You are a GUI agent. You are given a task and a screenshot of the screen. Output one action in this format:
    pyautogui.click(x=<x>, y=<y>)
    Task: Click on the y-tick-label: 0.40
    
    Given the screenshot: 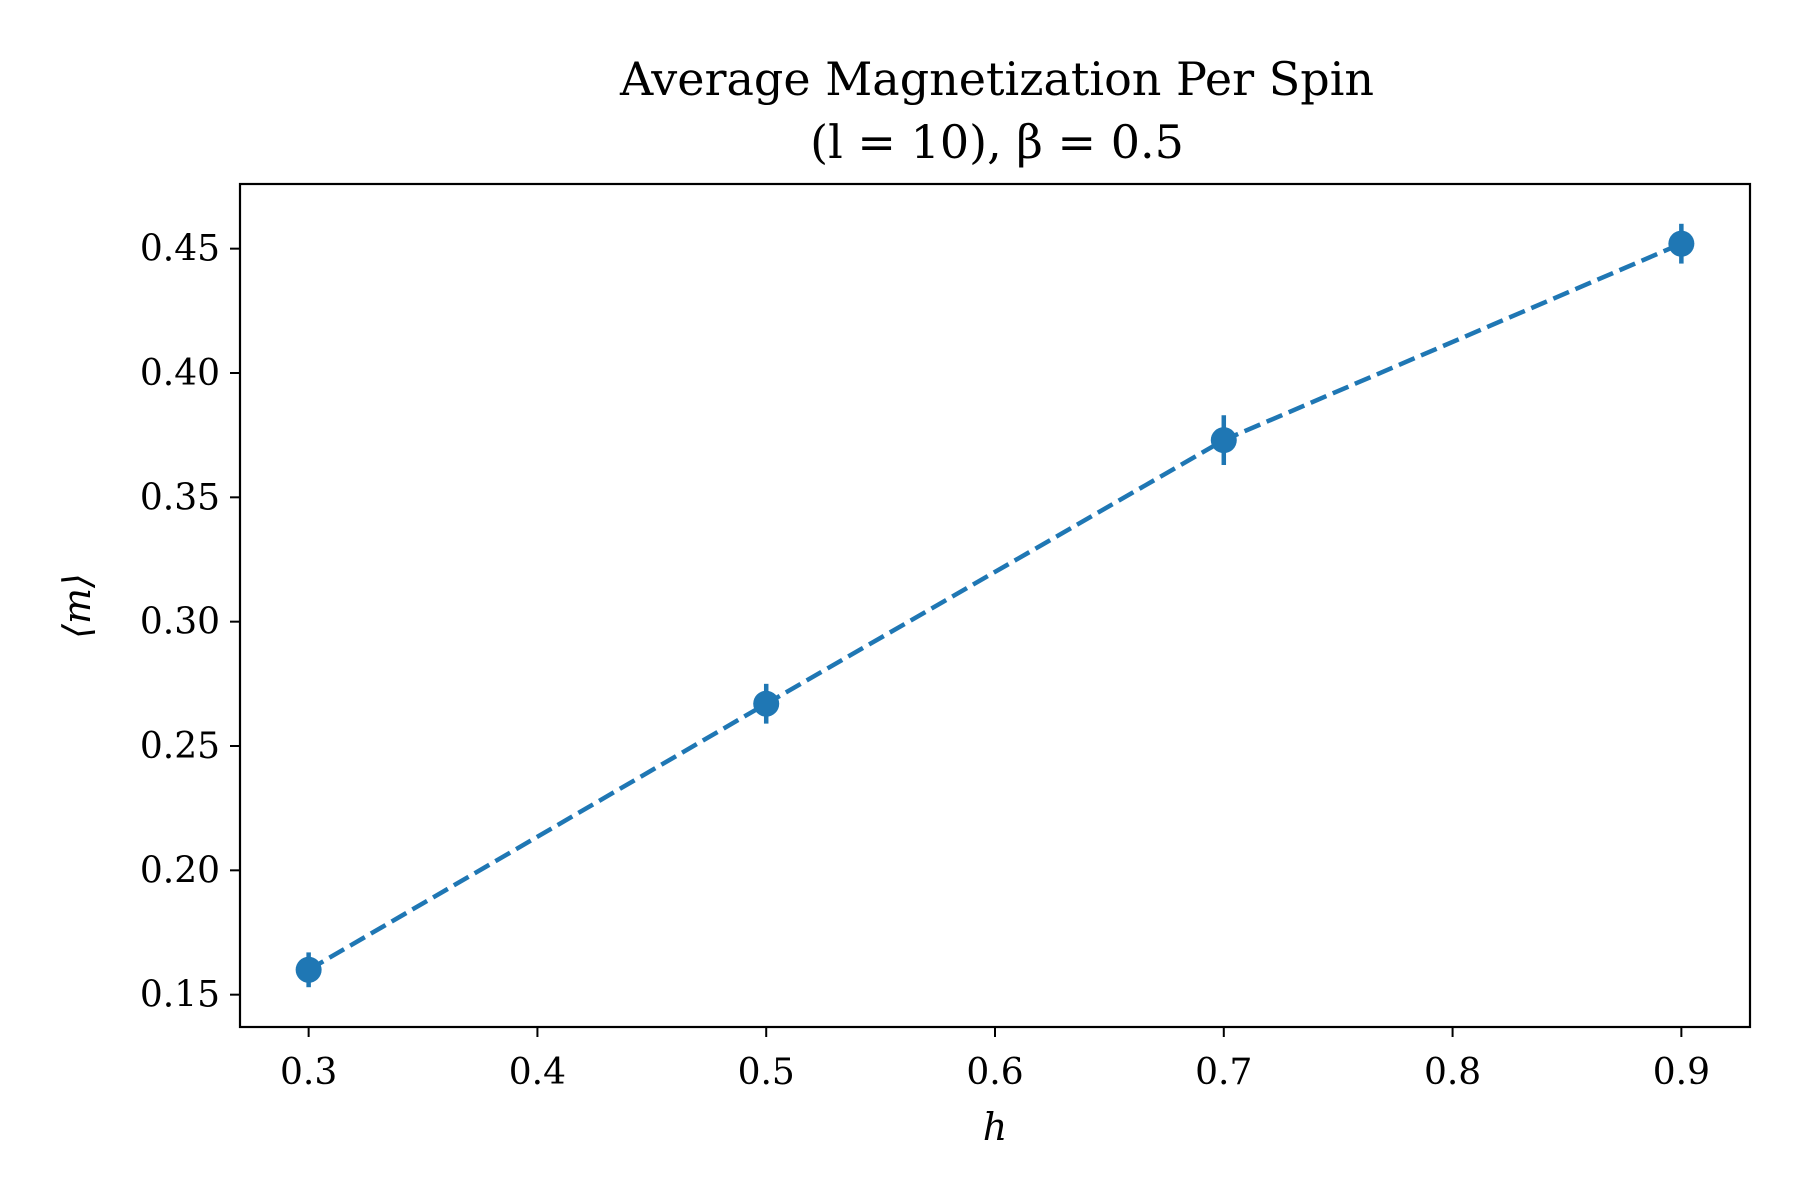 What is the action you would take?
    pyautogui.click(x=180, y=373)
    